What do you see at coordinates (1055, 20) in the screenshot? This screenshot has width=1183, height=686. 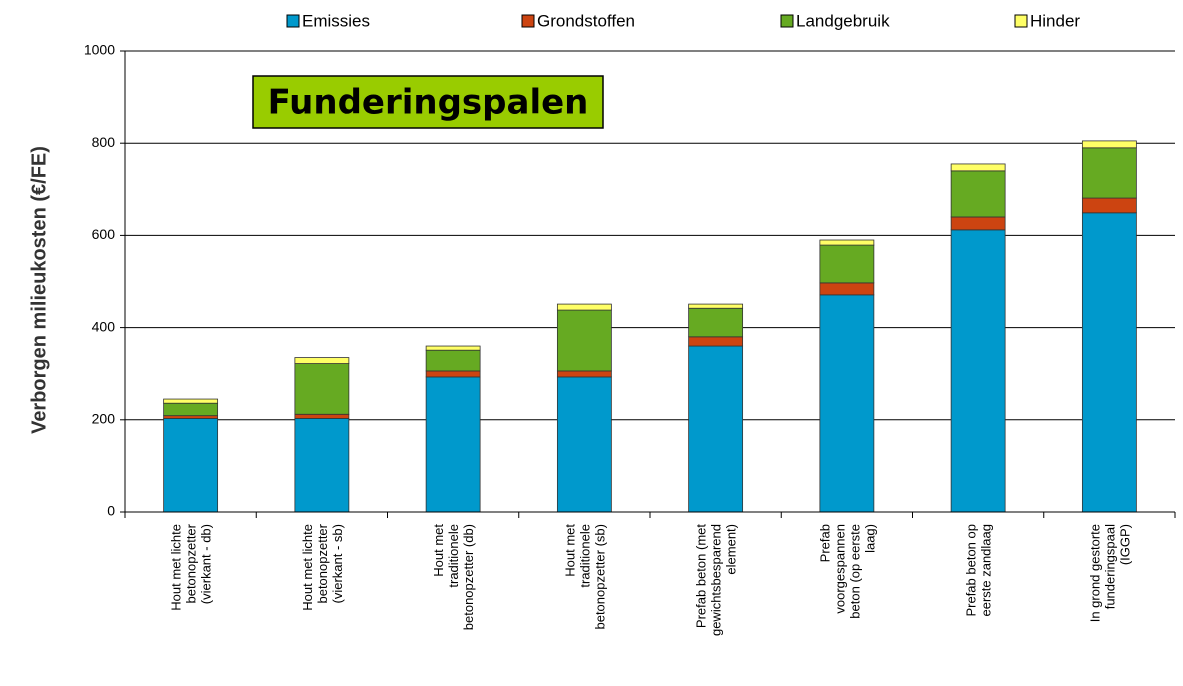 I see `legend-label: Hinder` at bounding box center [1055, 20].